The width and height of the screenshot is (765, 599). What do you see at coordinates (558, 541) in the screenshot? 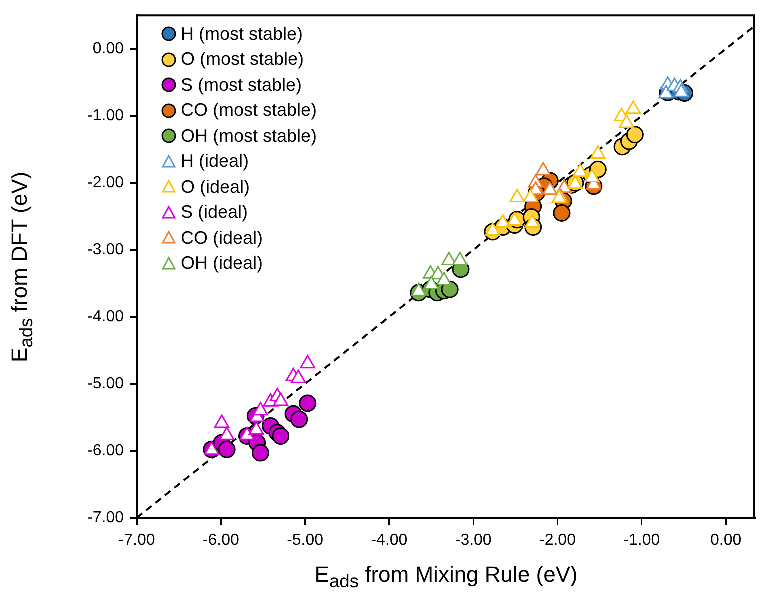
I see `x-tick-label: -2.00` at bounding box center [558, 541].